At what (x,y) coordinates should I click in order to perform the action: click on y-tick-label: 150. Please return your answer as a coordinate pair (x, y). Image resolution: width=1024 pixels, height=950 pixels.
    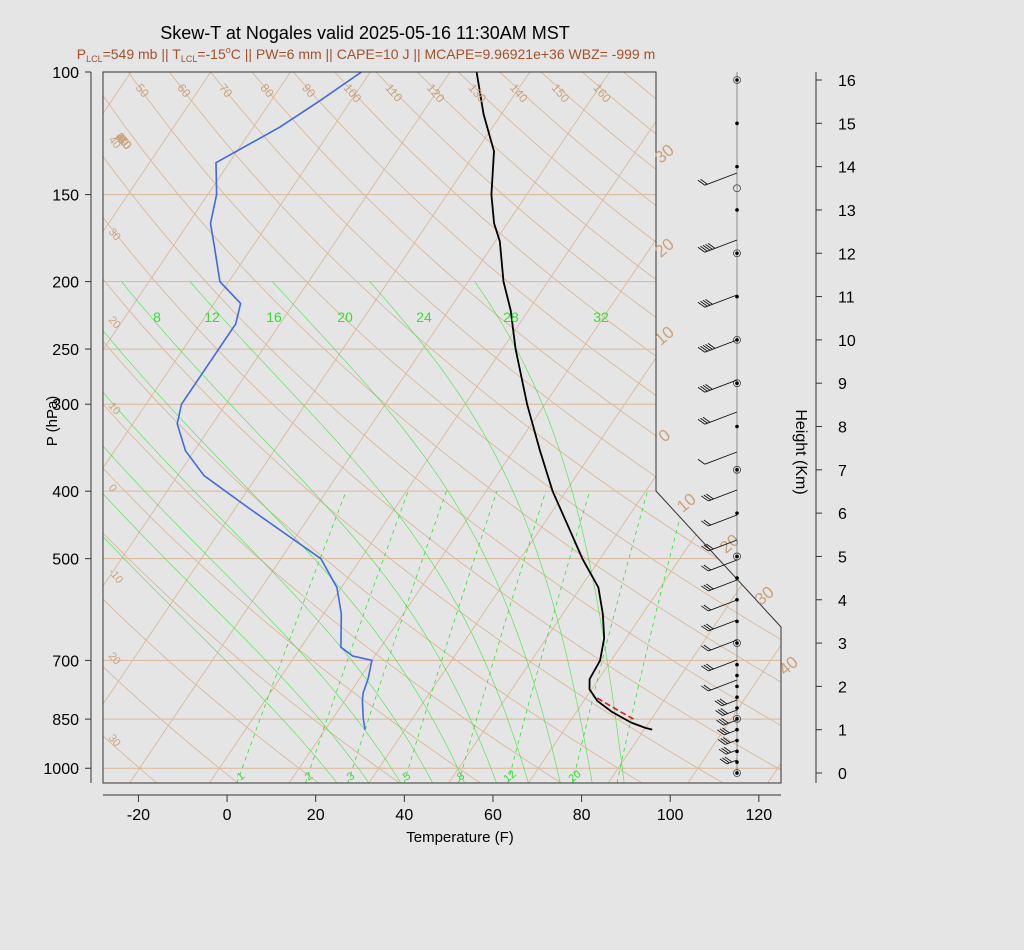
    Looking at the image, I should click on (65, 196).